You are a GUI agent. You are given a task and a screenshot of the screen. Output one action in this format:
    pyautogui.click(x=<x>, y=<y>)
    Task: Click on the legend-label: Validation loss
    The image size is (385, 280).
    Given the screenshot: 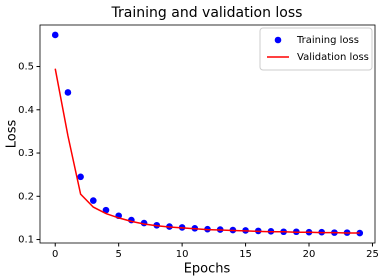 What is the action you would take?
    pyautogui.click(x=333, y=57)
    